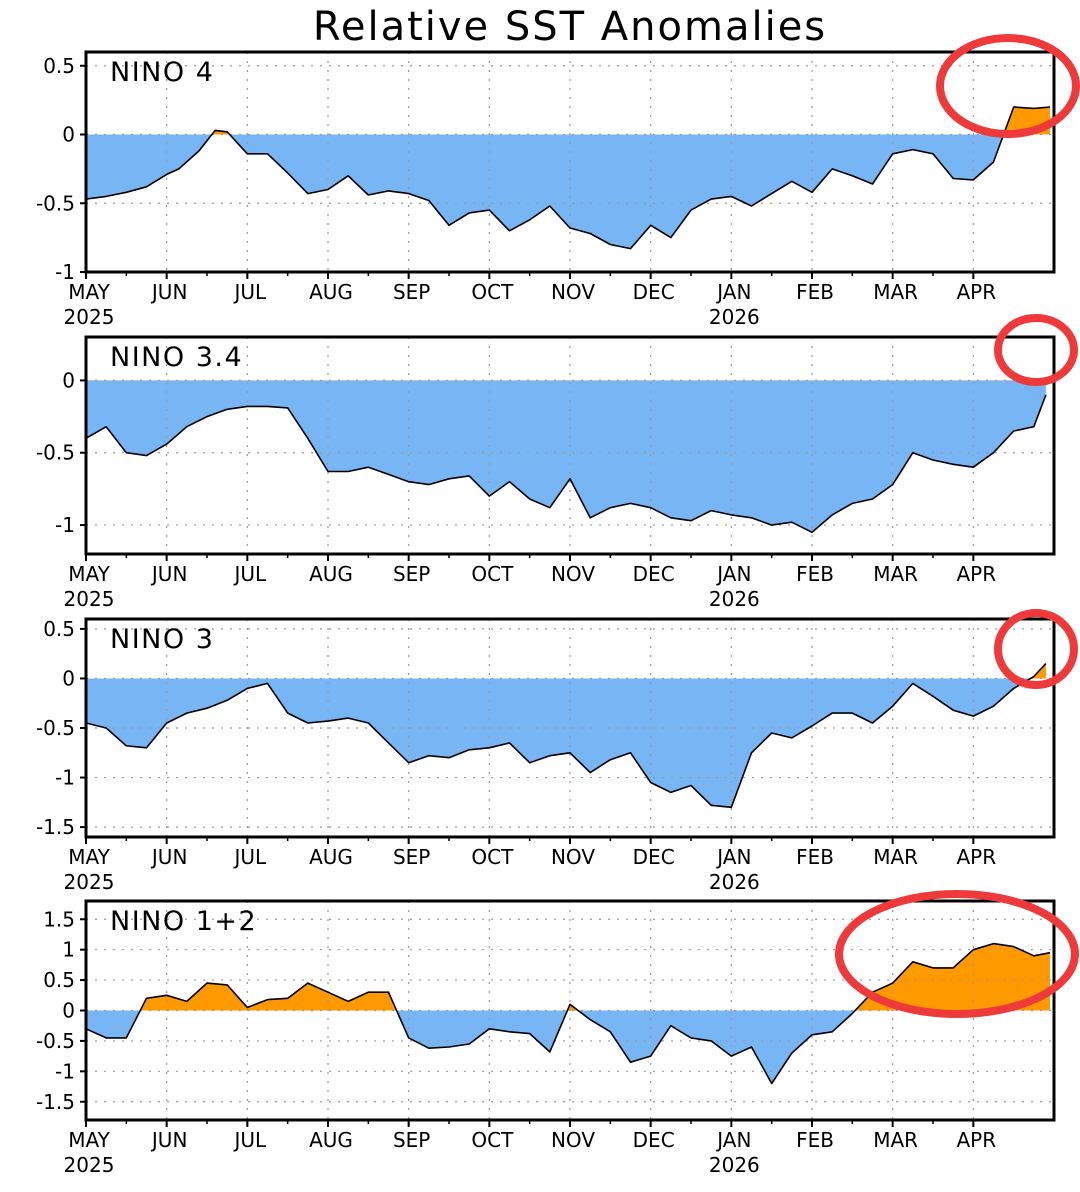 The image size is (1080, 1192). What do you see at coordinates (183, 921) in the screenshot?
I see `series-name: NINO 1+2` at bounding box center [183, 921].